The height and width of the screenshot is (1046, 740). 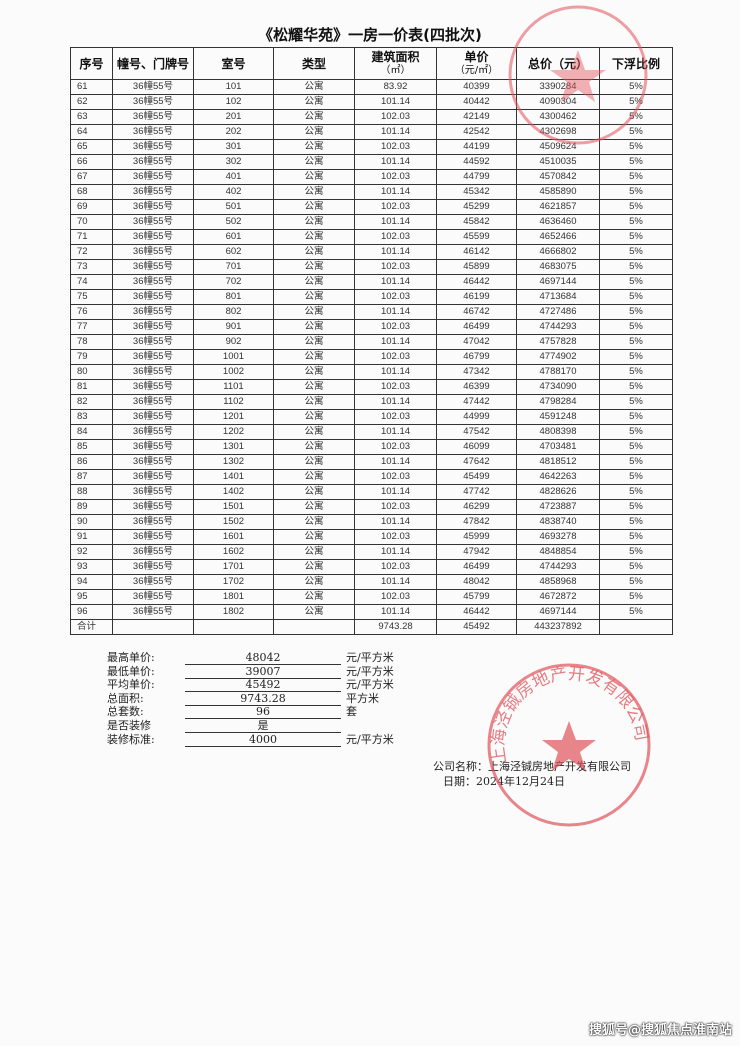 I want to click on cell-unit-price: 46799, so click(x=476, y=357).